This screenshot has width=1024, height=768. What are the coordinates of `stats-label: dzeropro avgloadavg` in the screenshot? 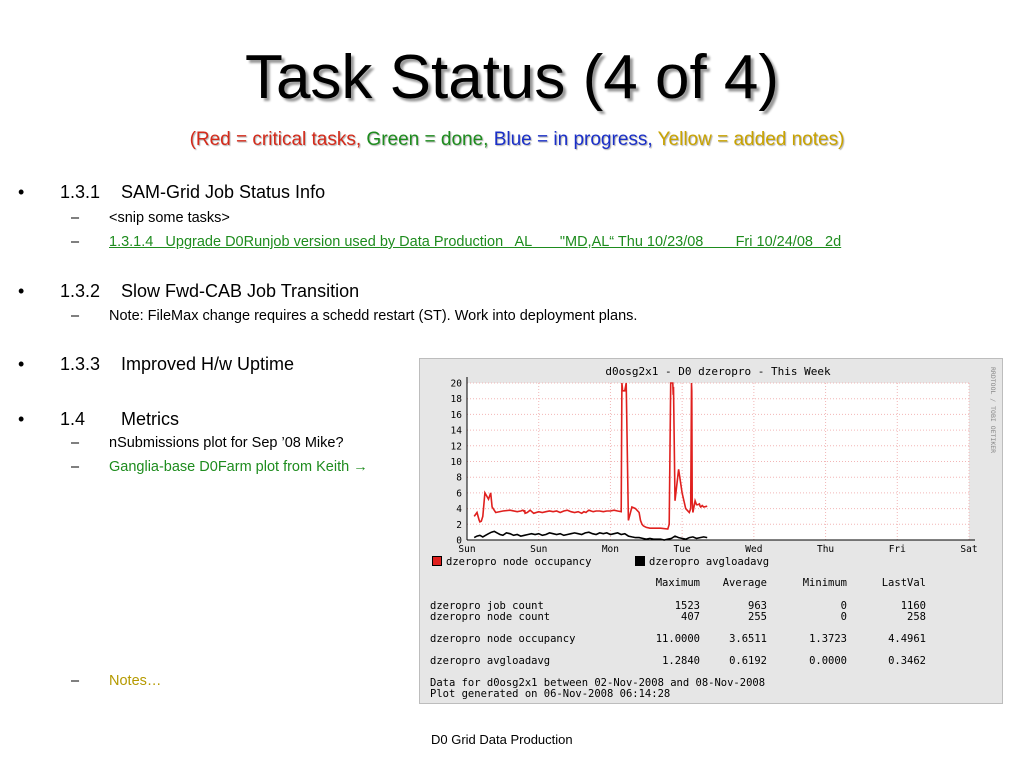 It's located at (490, 661).